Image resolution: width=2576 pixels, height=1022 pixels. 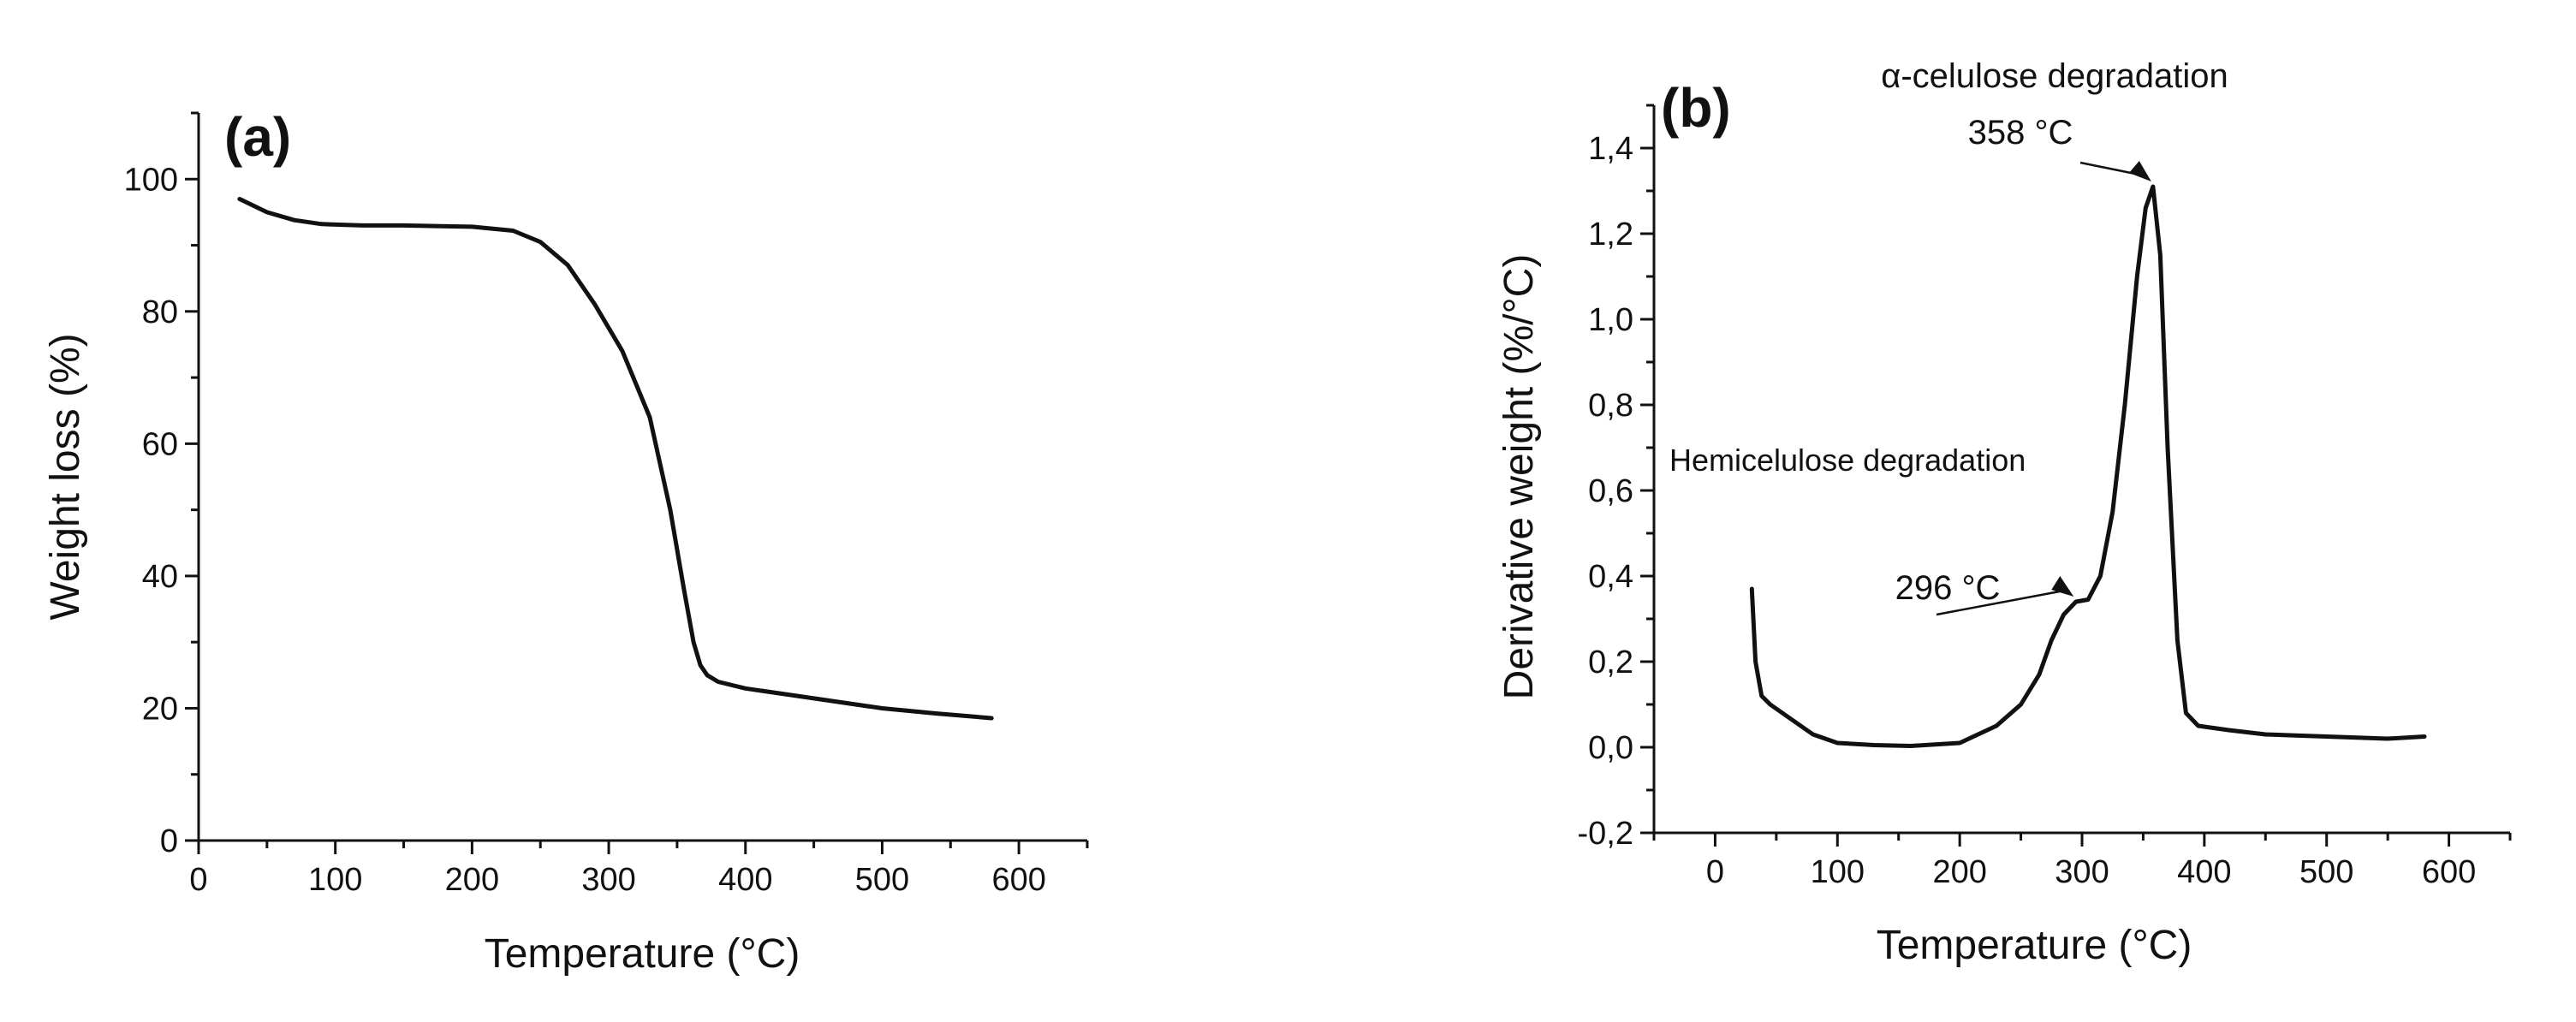 What do you see at coordinates (1519, 477) in the screenshot?
I see `y-axis-label: Derivative weight (%/°C)` at bounding box center [1519, 477].